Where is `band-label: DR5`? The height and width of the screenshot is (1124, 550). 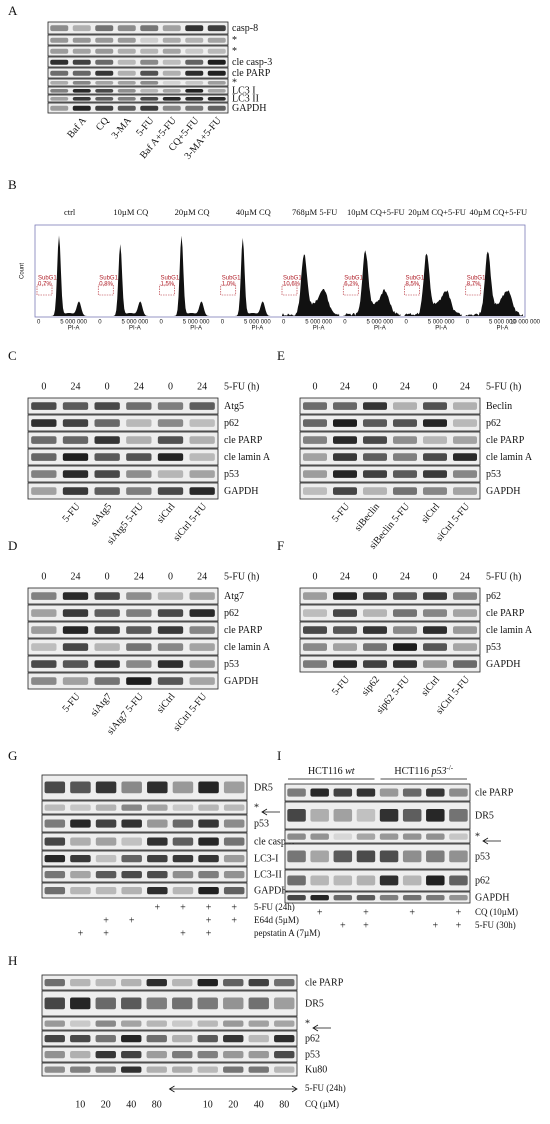
band-label: DR5 is located at coordinates (314, 1003).